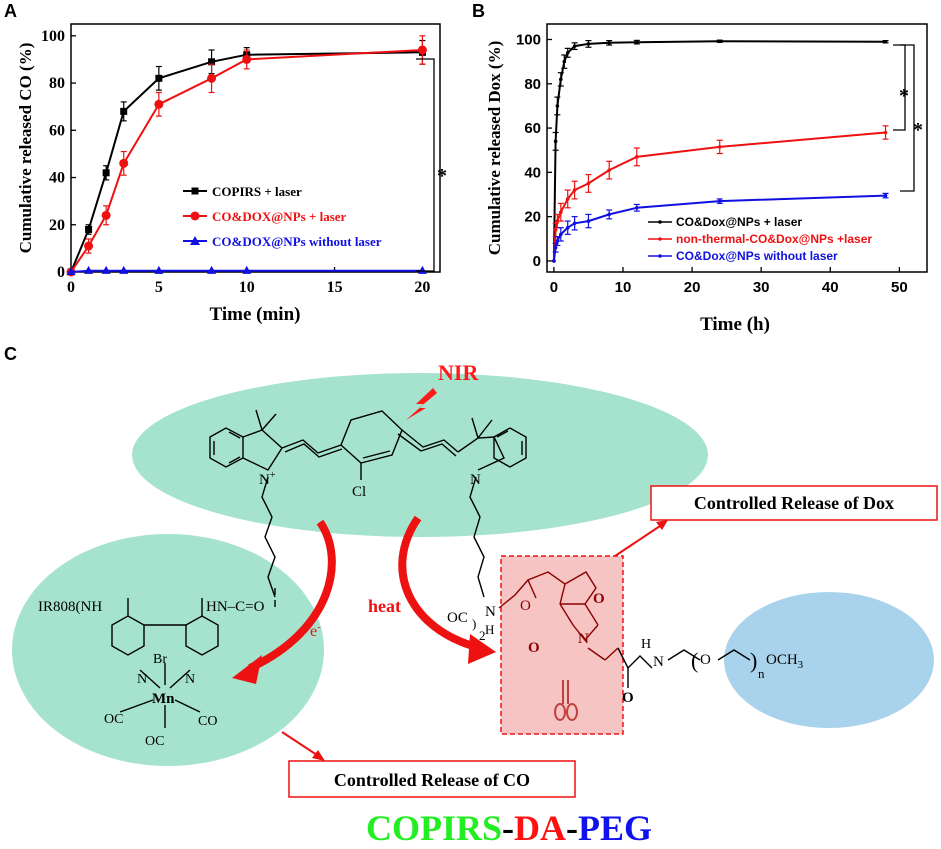  I want to click on chart-b-ylabel: Cumulative released Dox (%), so click(494, 148).